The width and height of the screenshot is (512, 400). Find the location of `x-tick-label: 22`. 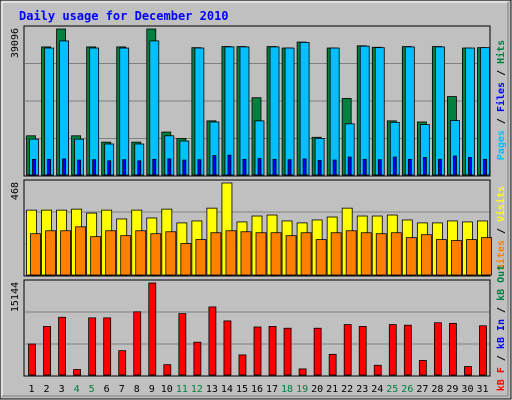

x-tick-label: 22 is located at coordinates (347, 389).